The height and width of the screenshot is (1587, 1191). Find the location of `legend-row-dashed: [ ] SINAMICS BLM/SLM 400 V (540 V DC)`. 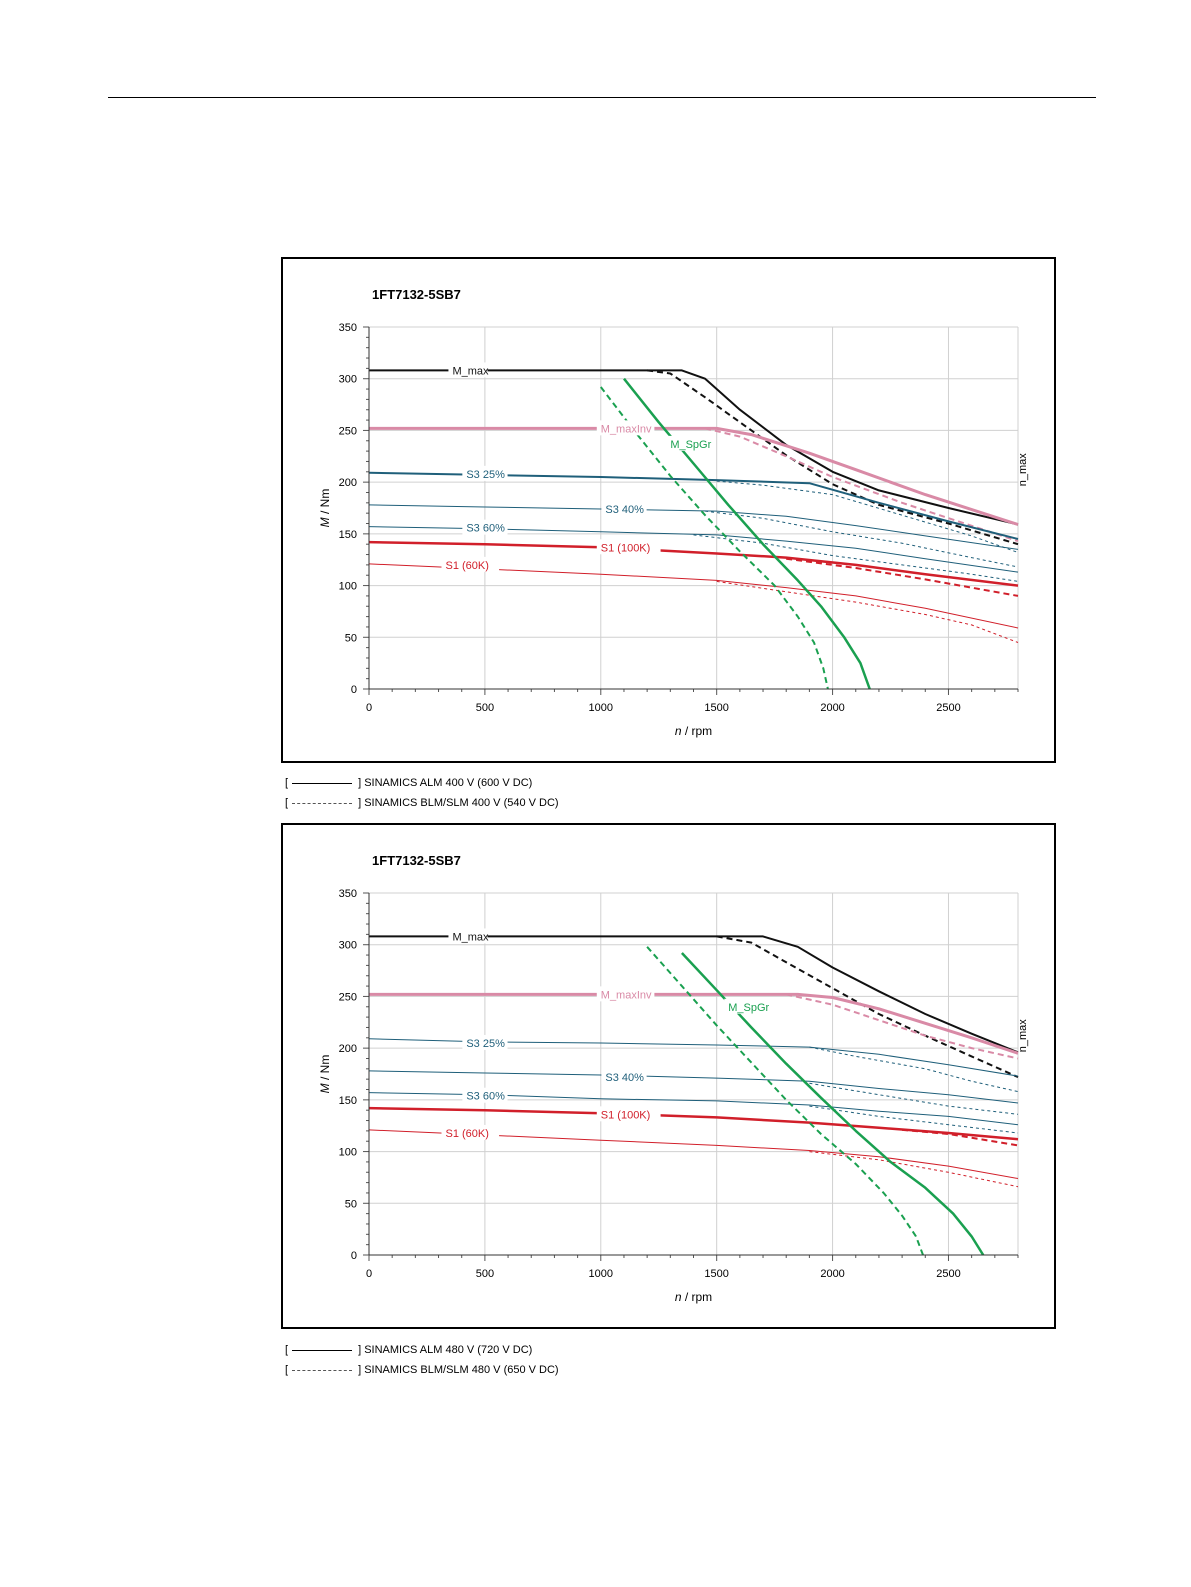

legend-row-dashed: [ ] SINAMICS BLM/SLM 400 V (540 V DC) is located at coordinates (422, 803).